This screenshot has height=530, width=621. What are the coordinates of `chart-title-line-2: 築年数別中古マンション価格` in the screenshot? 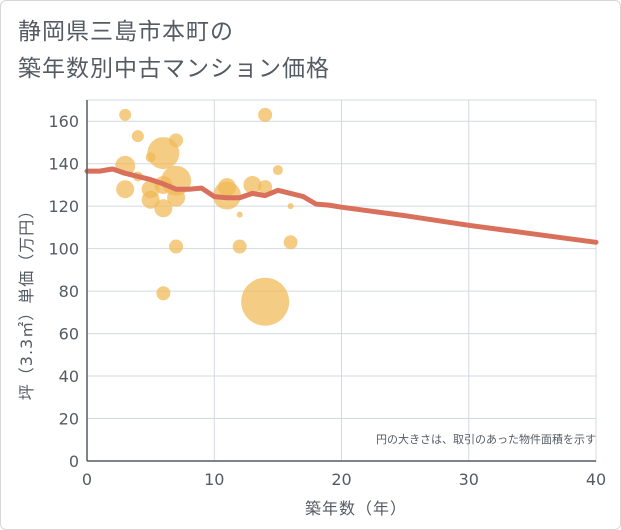 It's located at (174, 69).